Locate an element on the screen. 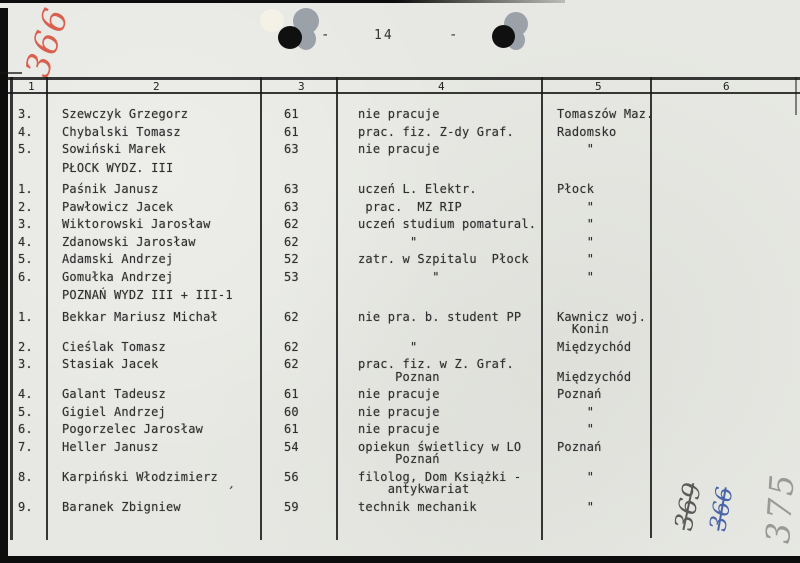 This screenshot has width=800, height=563. cell-place: Kawnicz woj. Konin is located at coordinates (602, 322).